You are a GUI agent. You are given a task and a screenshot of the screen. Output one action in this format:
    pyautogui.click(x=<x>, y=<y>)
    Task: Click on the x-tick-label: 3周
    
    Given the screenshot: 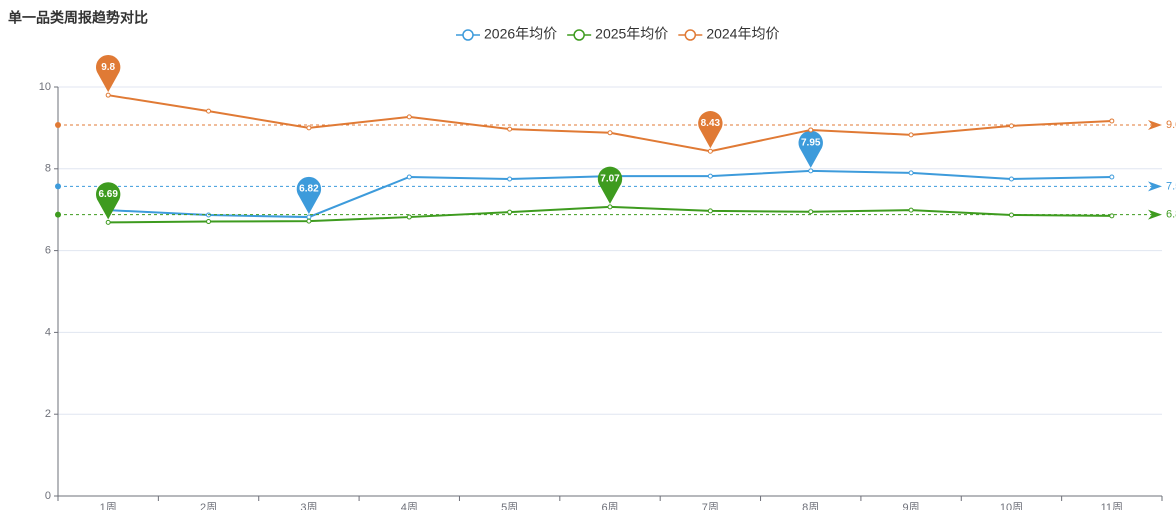 What is the action you would take?
    pyautogui.click(x=308, y=505)
    